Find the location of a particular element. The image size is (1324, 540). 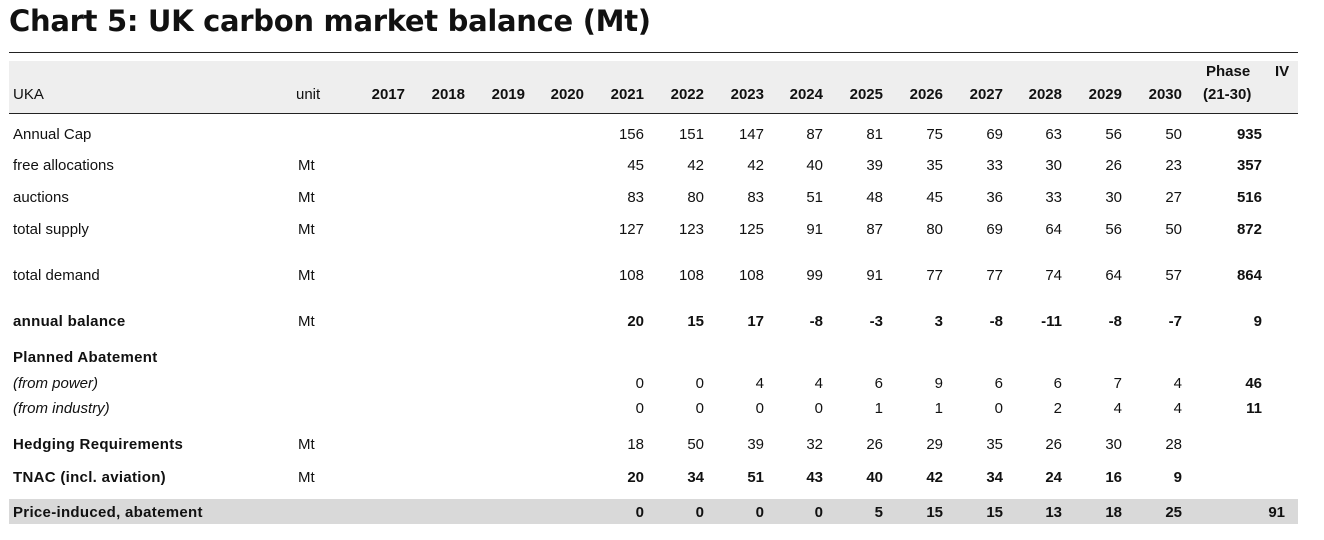

data-cell: 2 is located at coordinates (1057, 408).